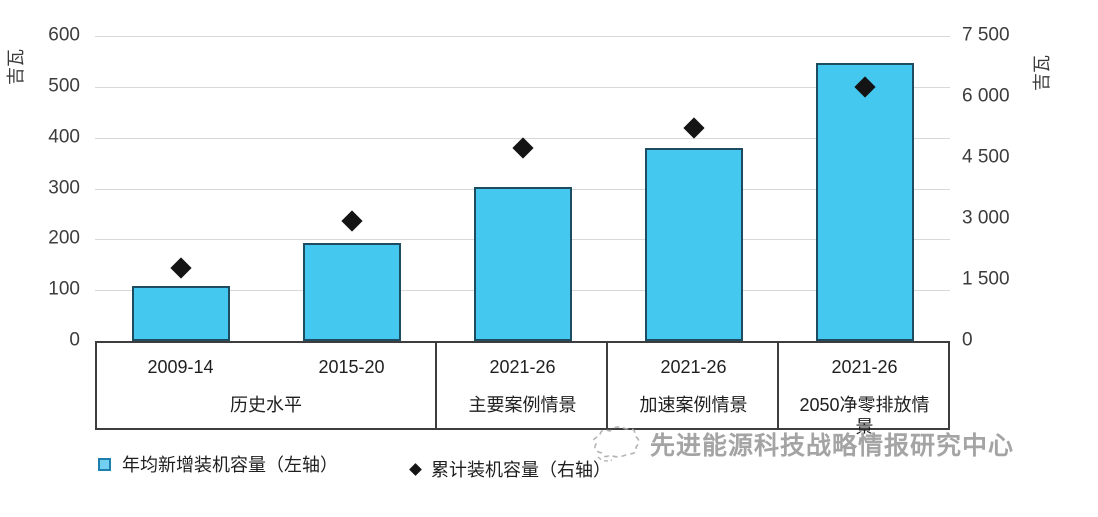 This screenshot has height=517, width=1098. What do you see at coordinates (415, 469) in the screenshot?
I see `legend-diamond-swatch` at bounding box center [415, 469].